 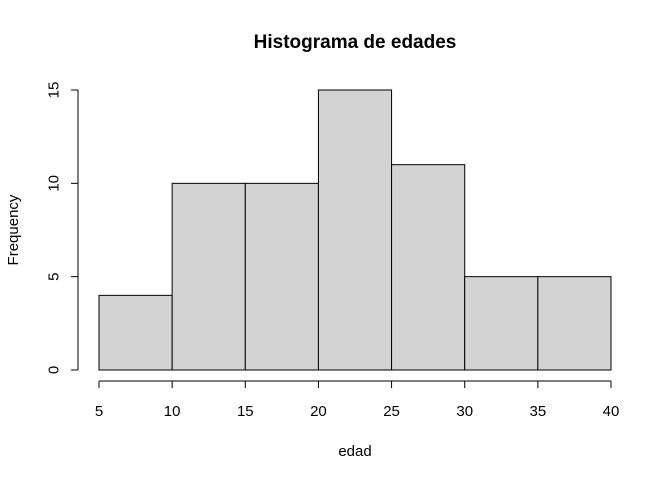 I want to click on chart-title: Histograma de edades, so click(x=355, y=42).